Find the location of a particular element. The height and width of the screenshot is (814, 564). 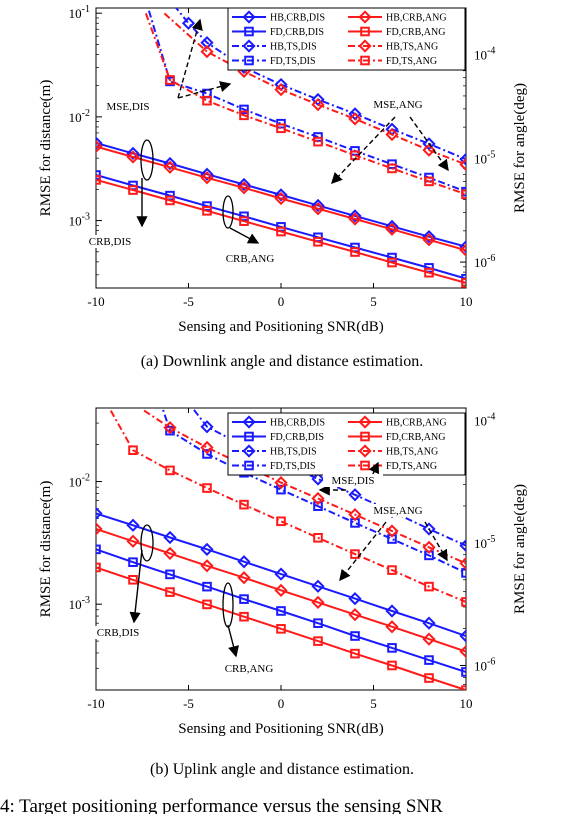

legend-entry: HB,CRB,ANG is located at coordinates (416, 18).